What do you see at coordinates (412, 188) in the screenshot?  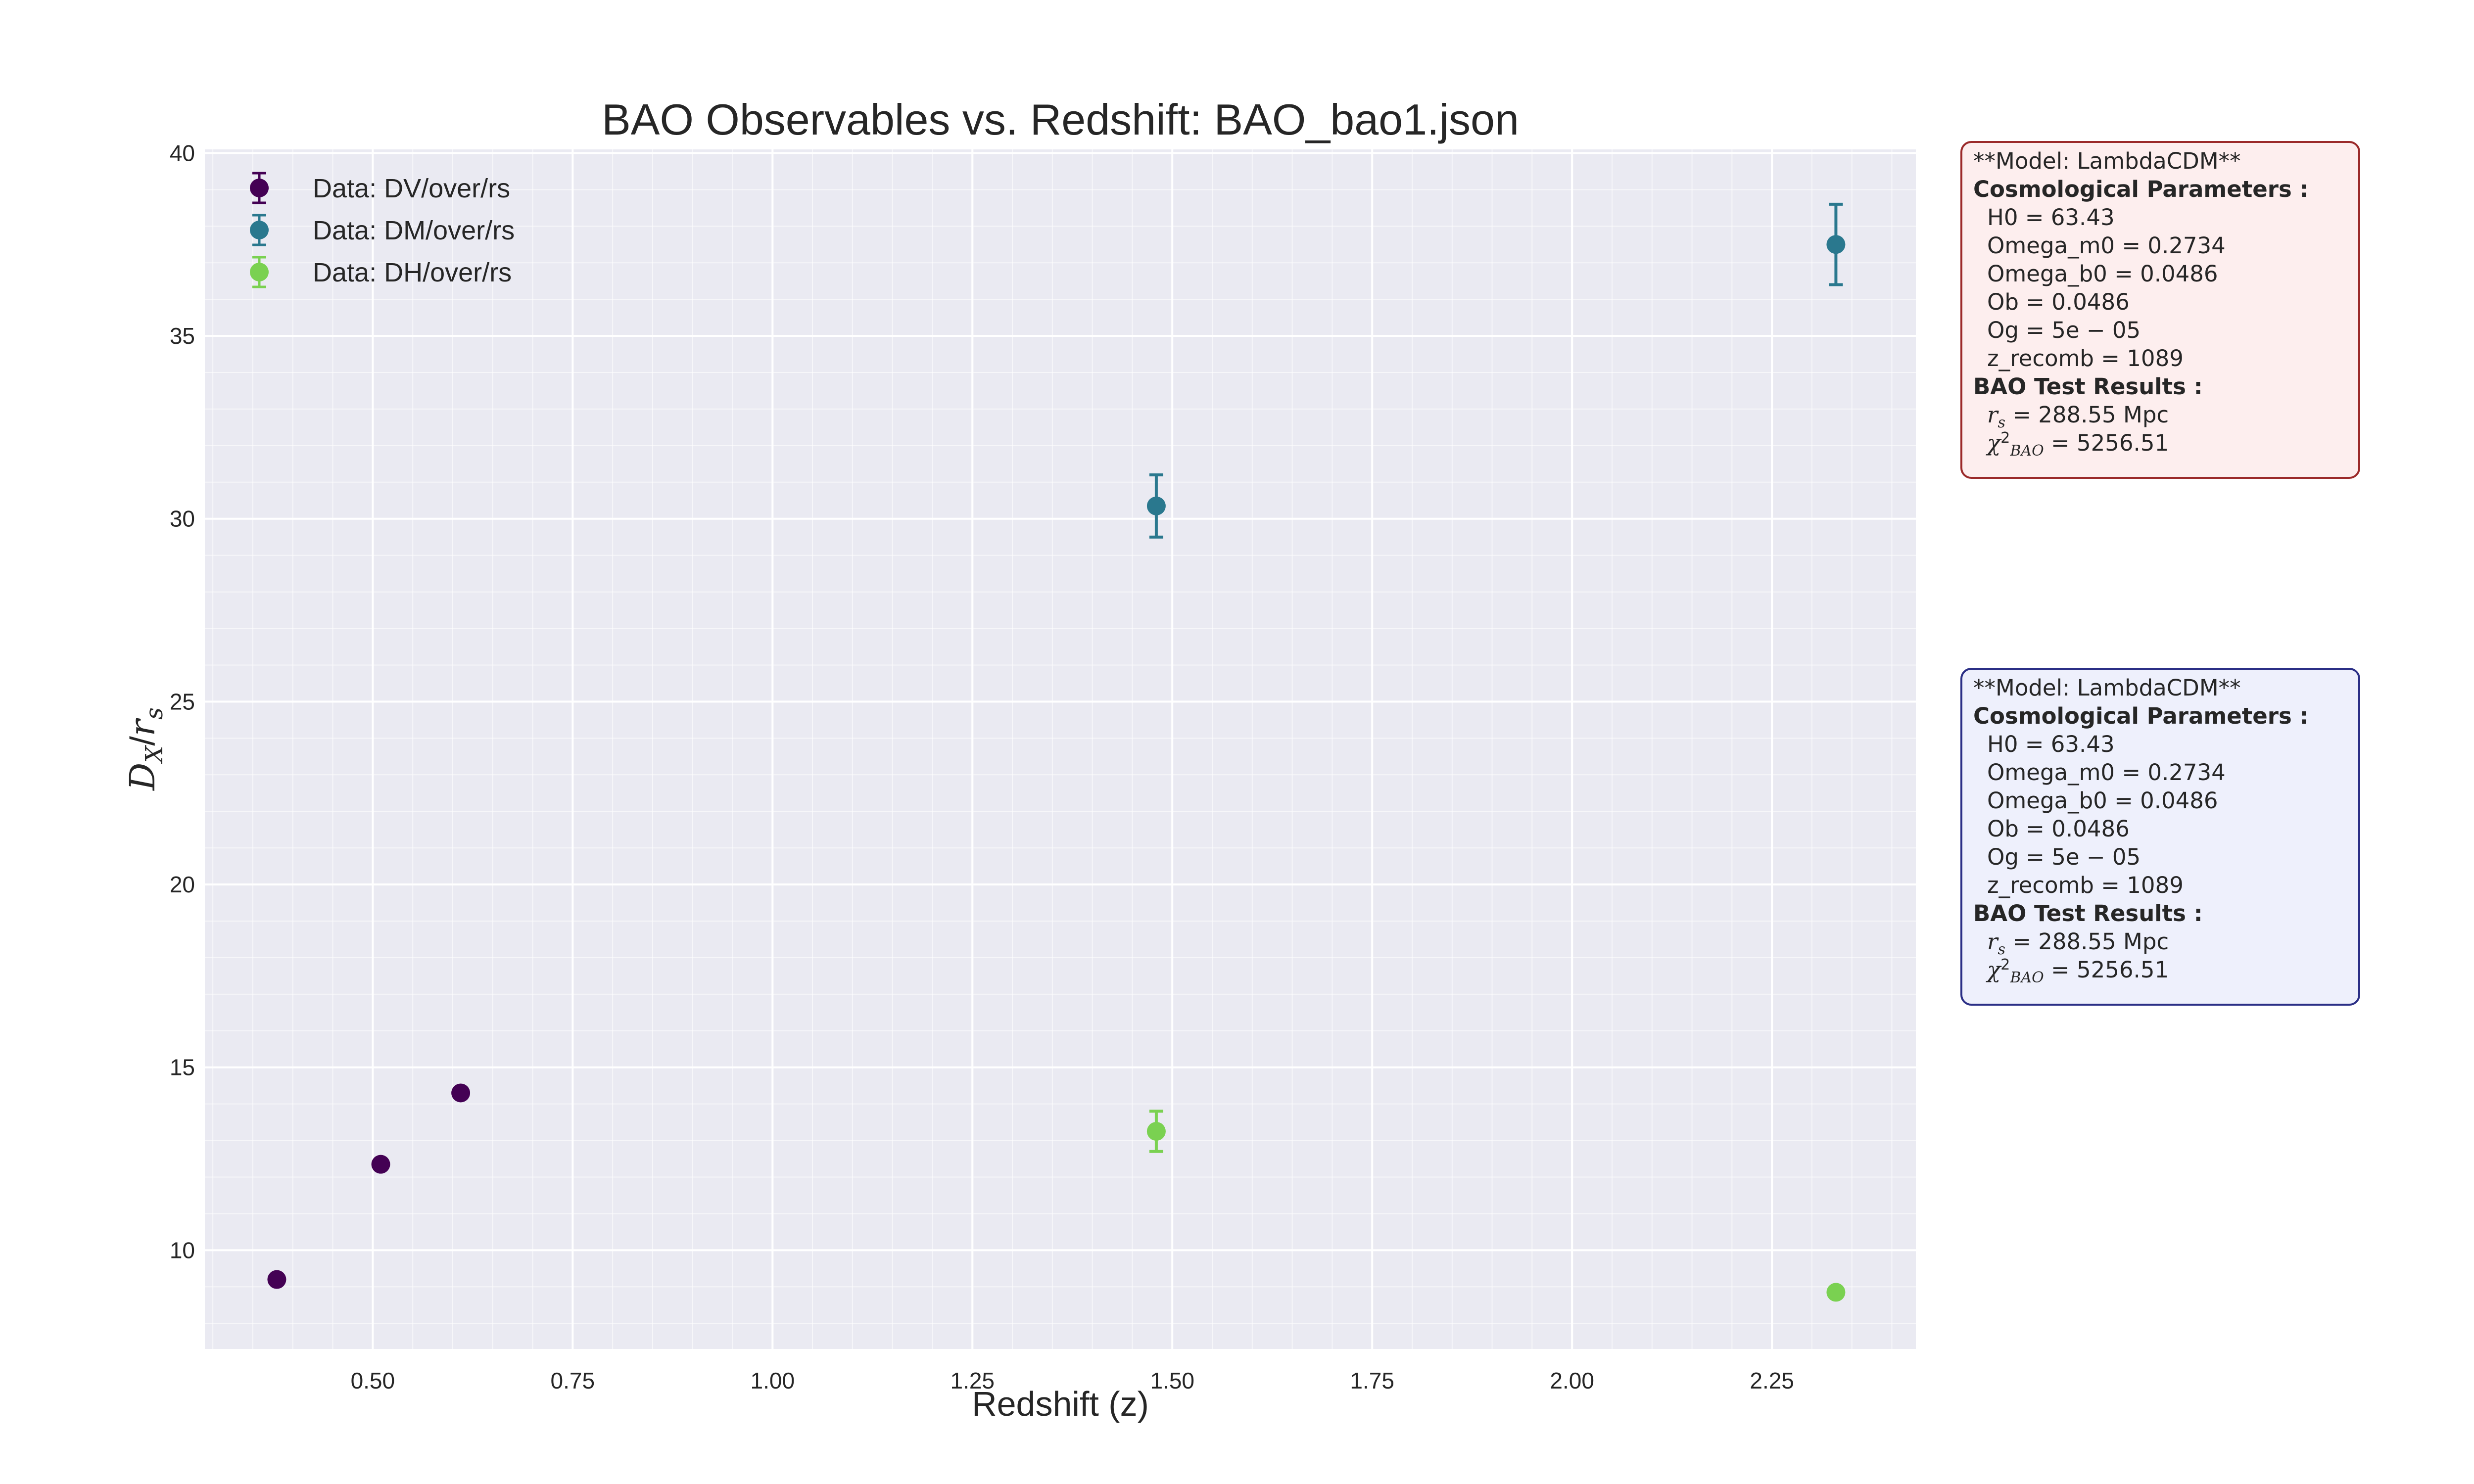 I see `legend-label-dv: Data: DV/over/rs` at bounding box center [412, 188].